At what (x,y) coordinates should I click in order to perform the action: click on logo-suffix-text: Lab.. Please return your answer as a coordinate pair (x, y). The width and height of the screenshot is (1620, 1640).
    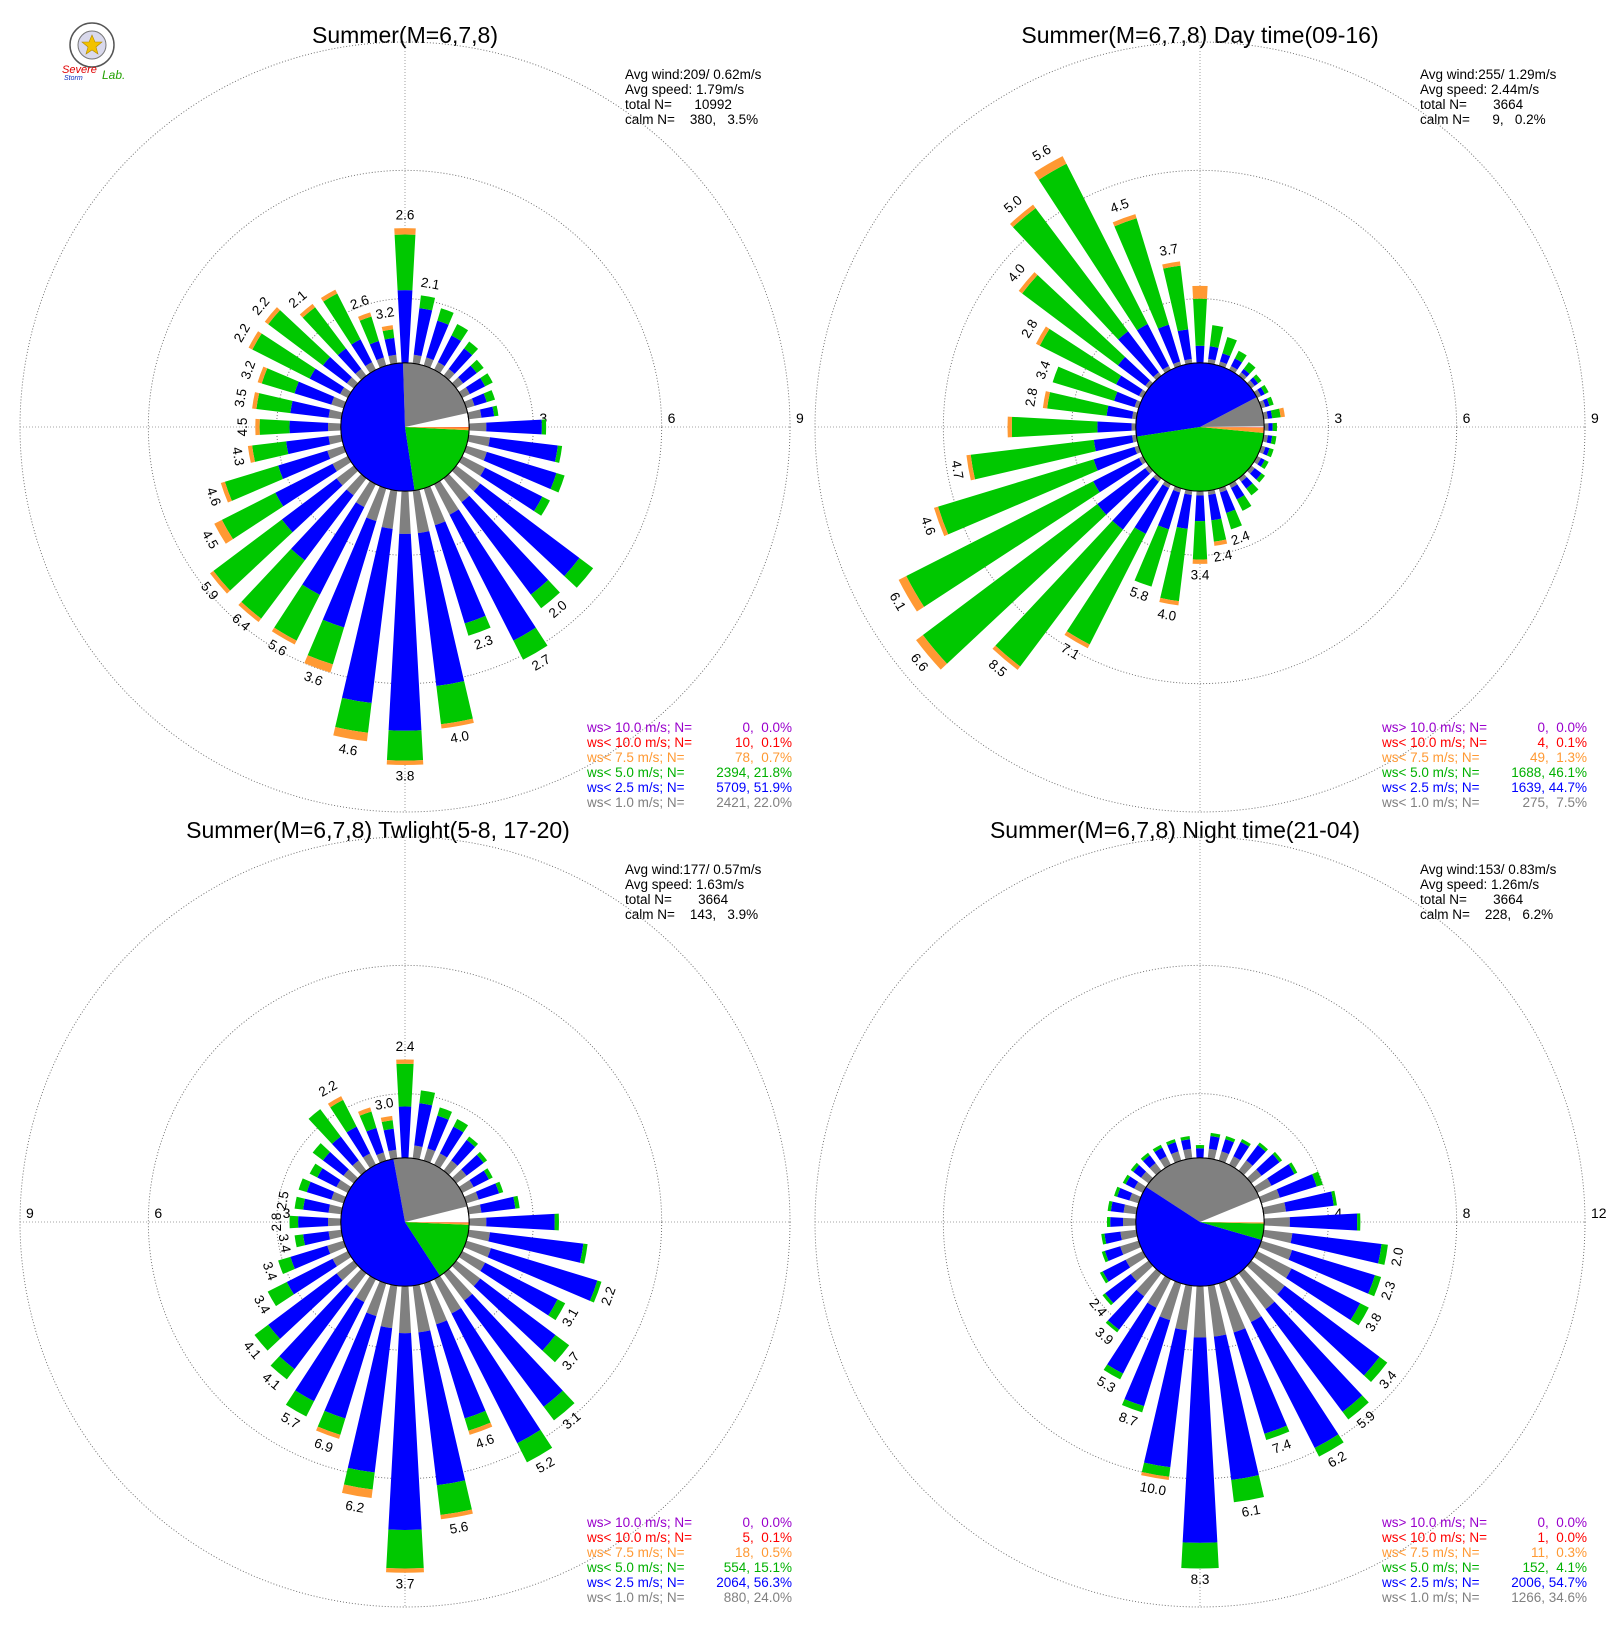
    Looking at the image, I should click on (113, 75).